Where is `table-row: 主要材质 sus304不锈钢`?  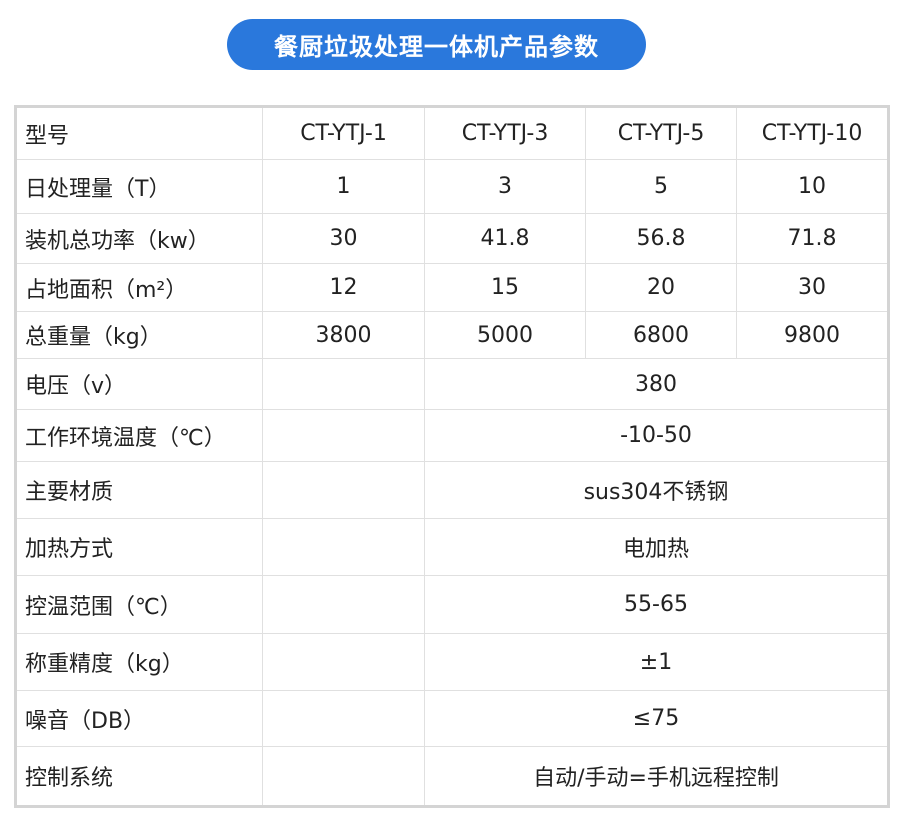 table-row: 主要材质 sus304不锈钢 is located at coordinates (452, 490).